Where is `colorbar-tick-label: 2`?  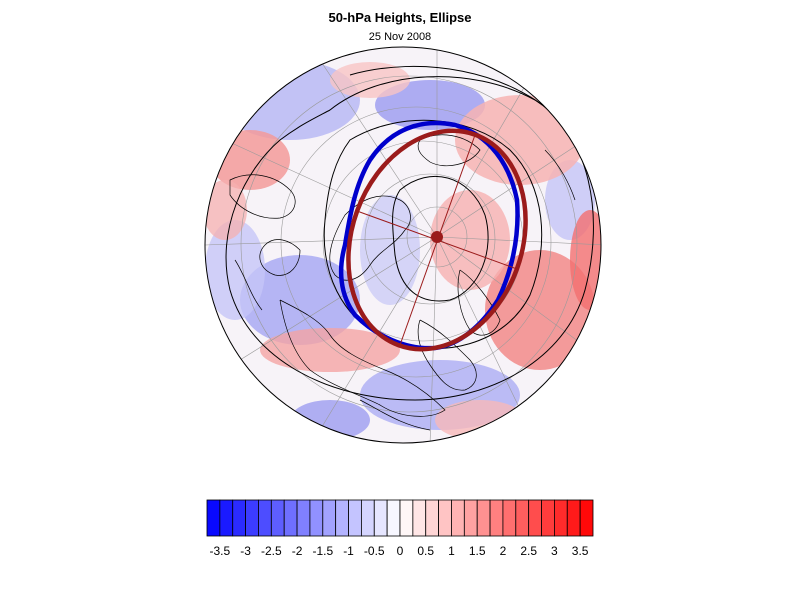 colorbar-tick-label: 2 is located at coordinates (503, 551).